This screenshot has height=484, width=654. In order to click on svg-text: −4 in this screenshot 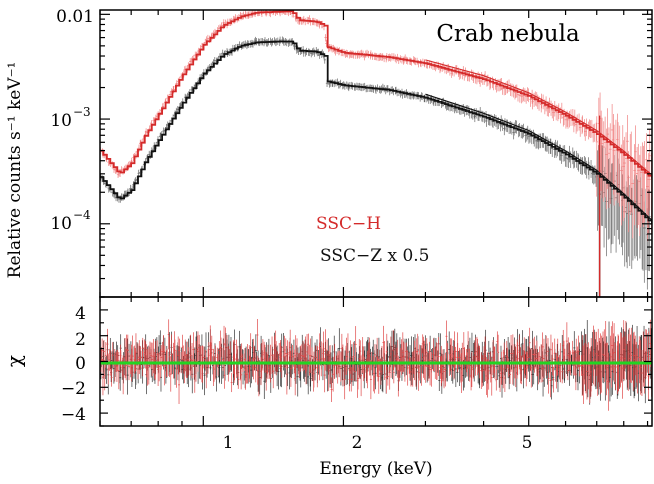, I will do `click(82, 215)`.